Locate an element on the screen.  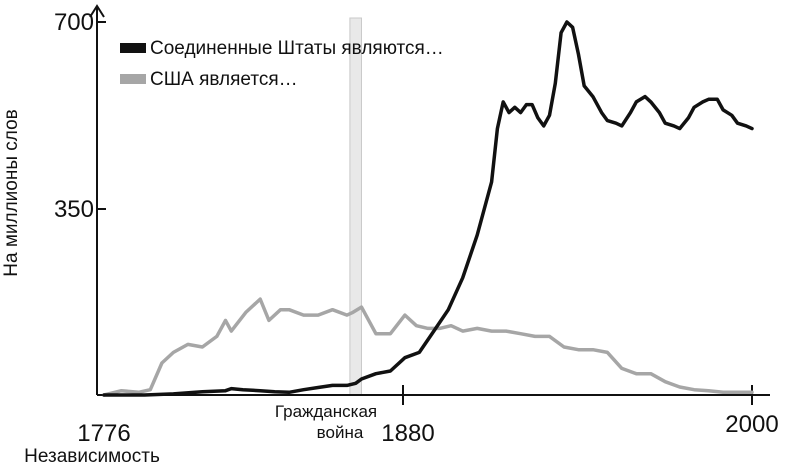
x-axis-label: Независимость is located at coordinates (92, 456).